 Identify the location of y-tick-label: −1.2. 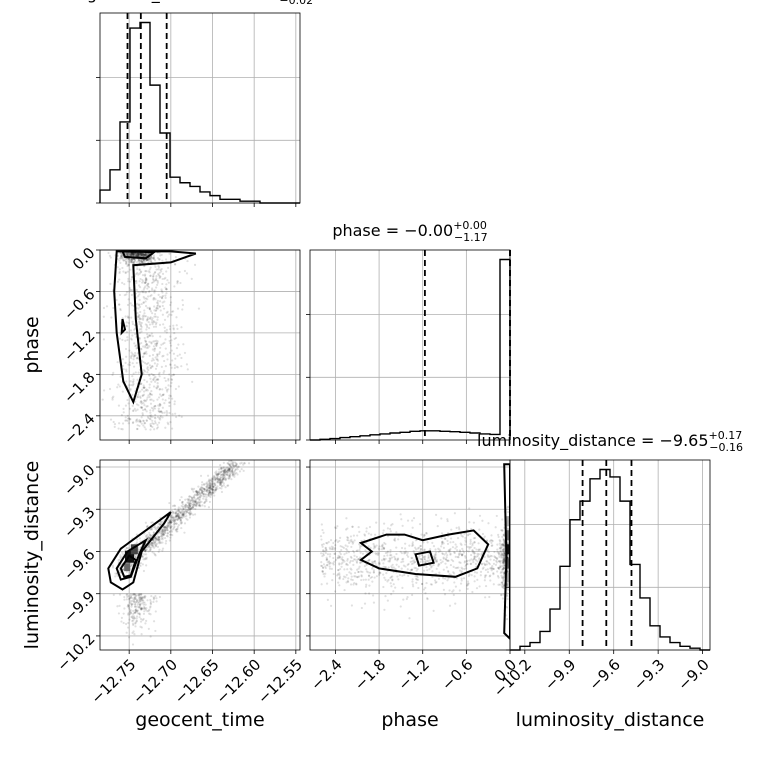
(79, 346).